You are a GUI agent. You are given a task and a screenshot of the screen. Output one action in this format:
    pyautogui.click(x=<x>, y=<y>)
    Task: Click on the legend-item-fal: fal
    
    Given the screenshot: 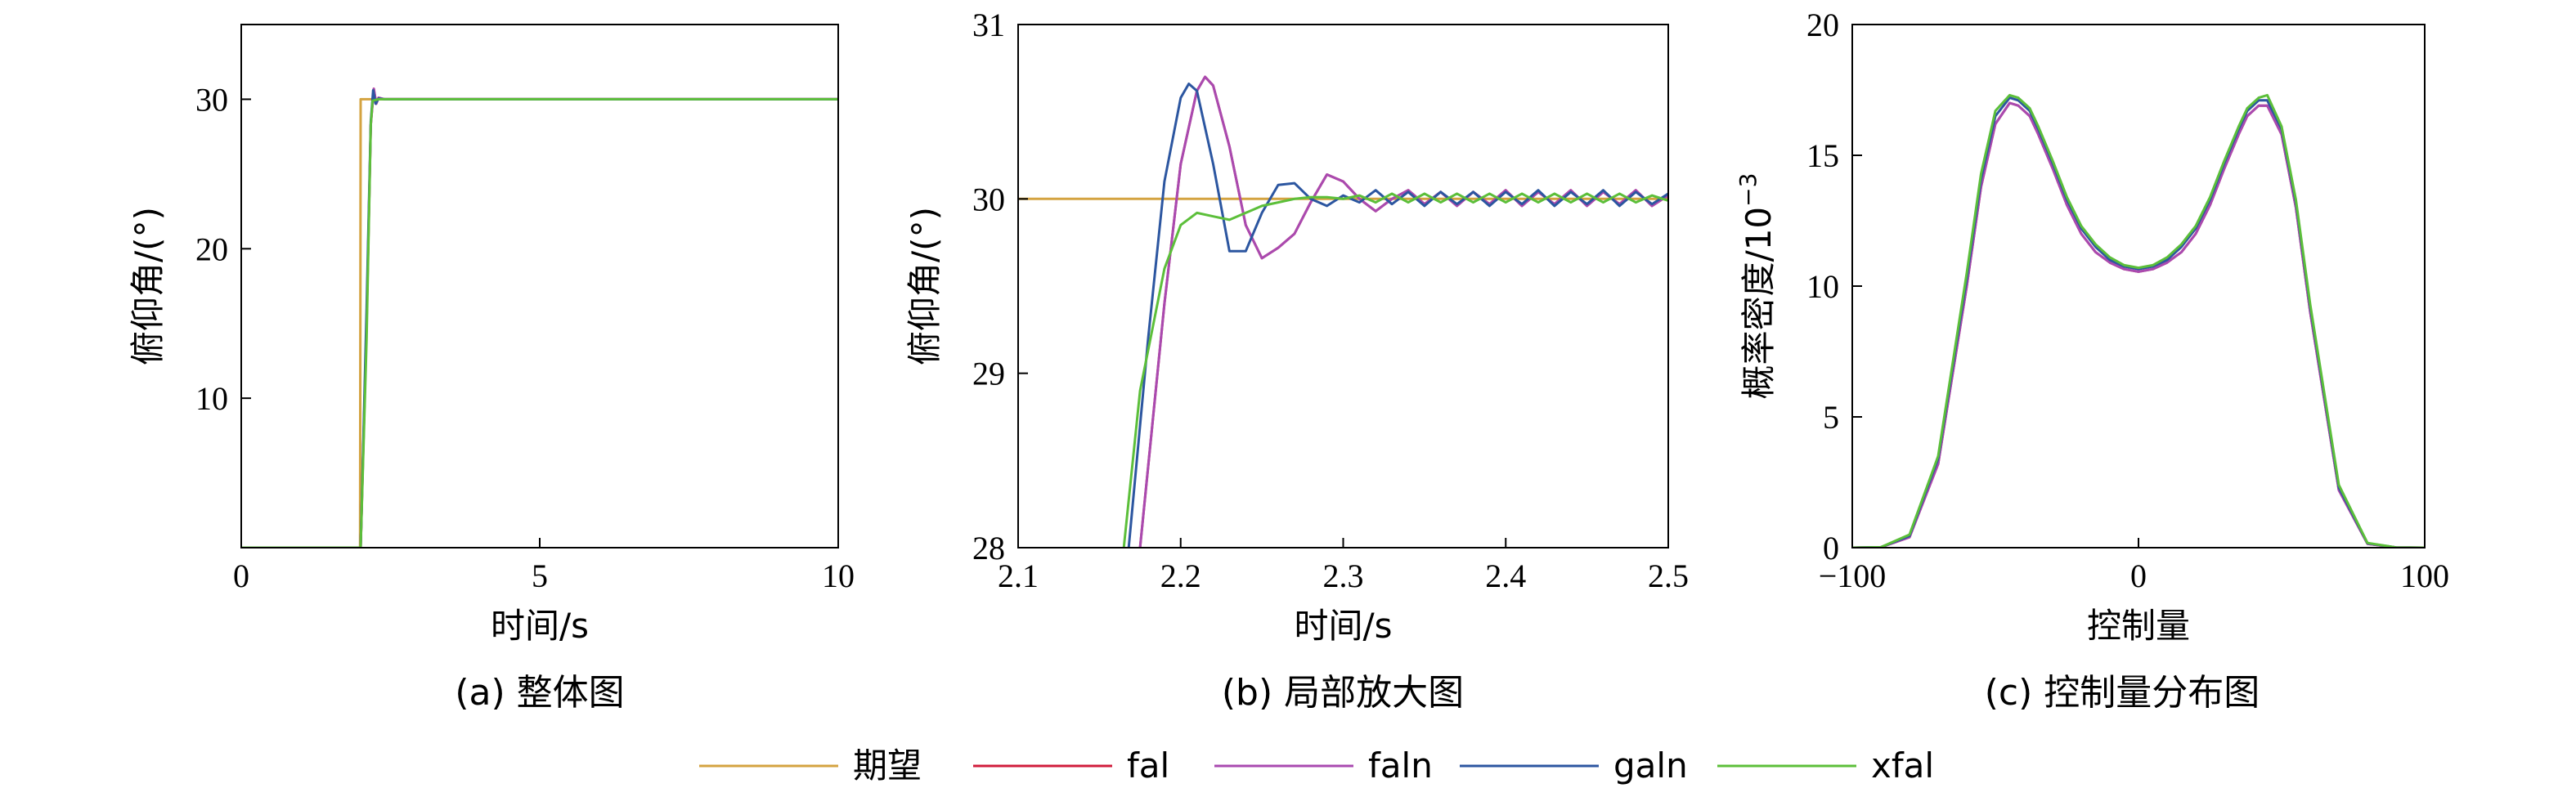 What is the action you would take?
    pyautogui.click(x=1071, y=766)
    